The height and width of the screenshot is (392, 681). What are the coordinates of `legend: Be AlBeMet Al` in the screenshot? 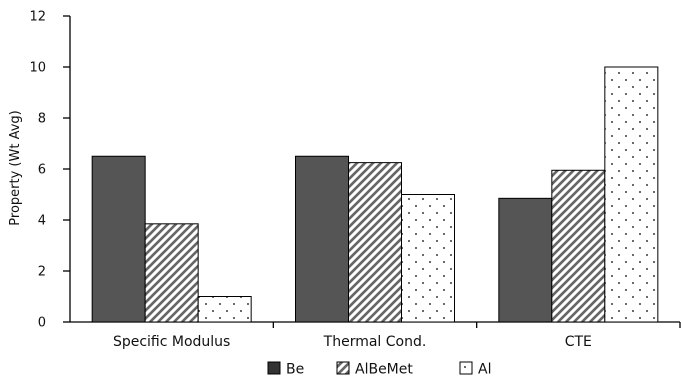 It's located at (379, 369).